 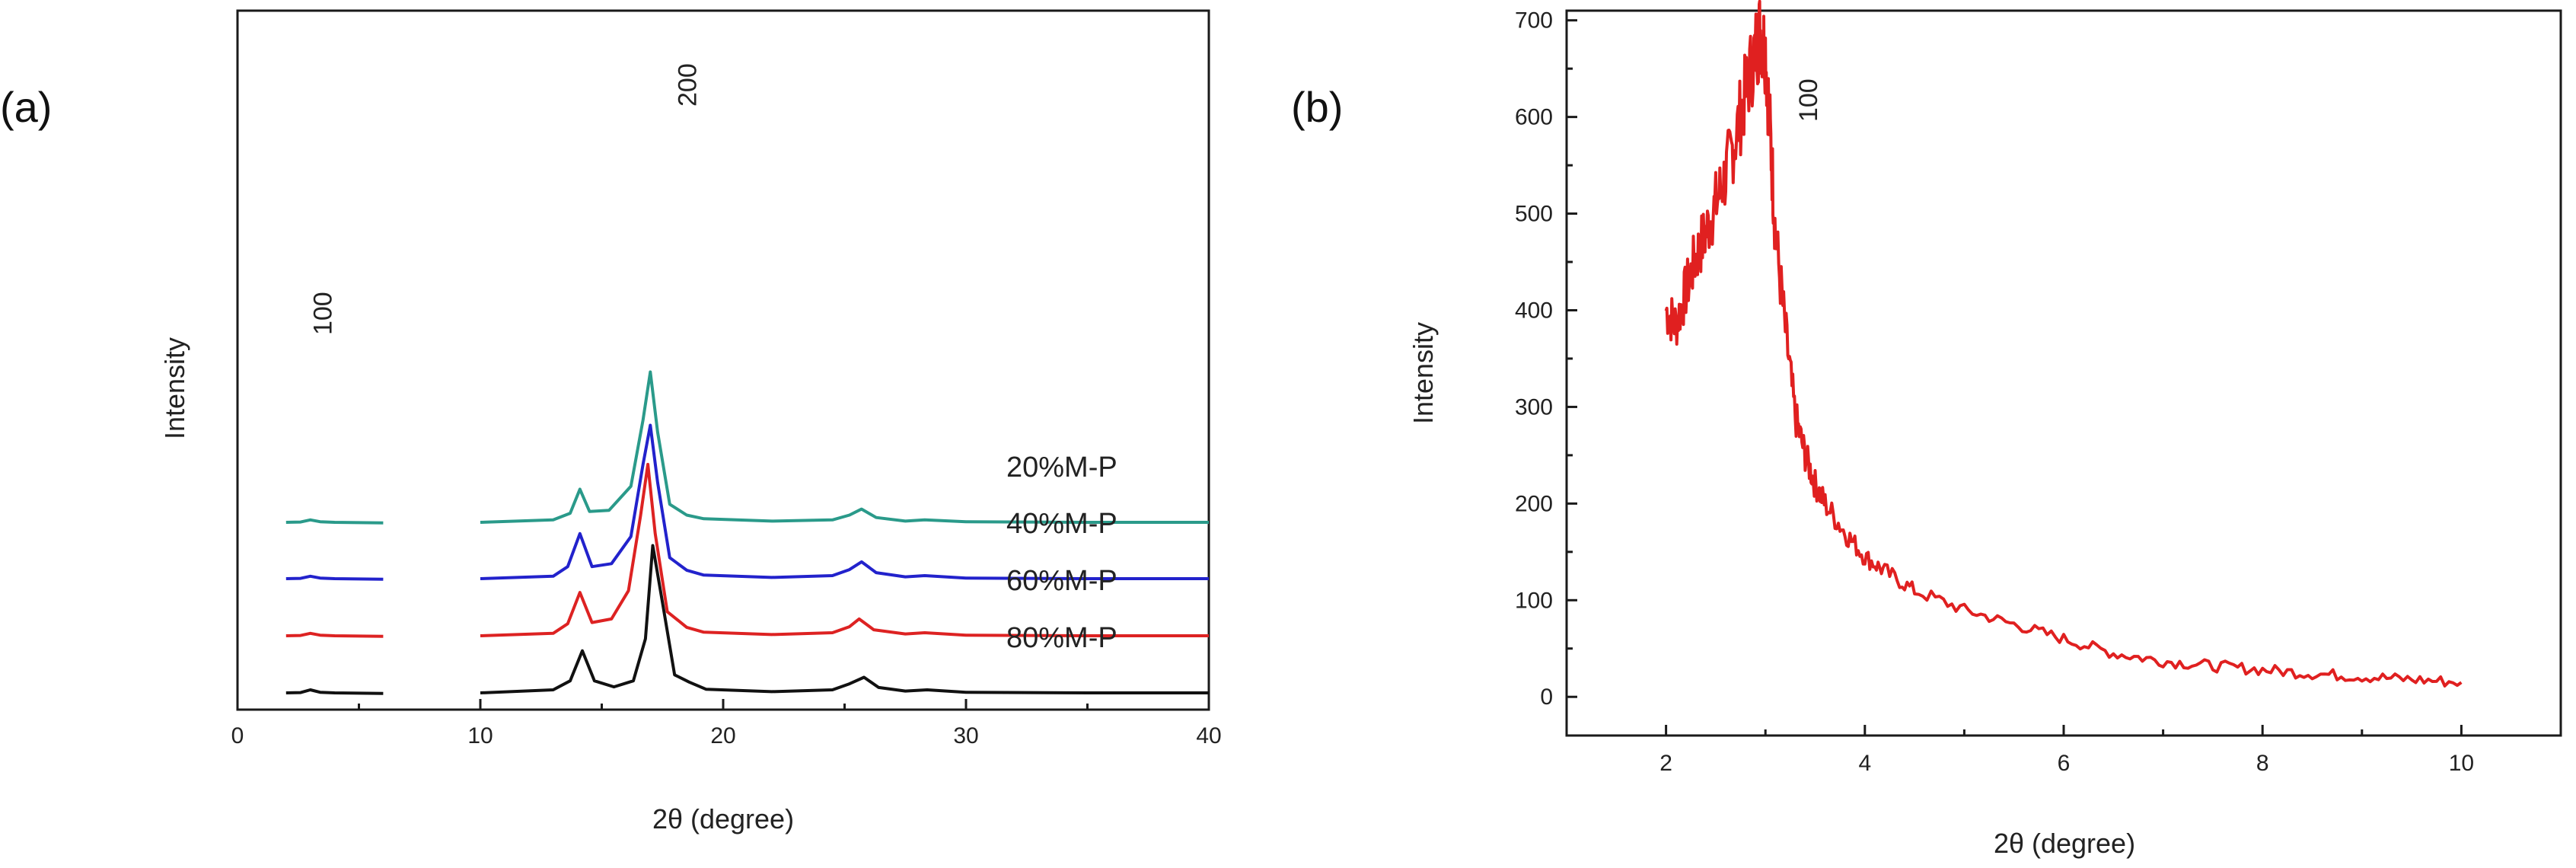 I want to click on series-line-20%M-P-low-angle, so click(x=334, y=521).